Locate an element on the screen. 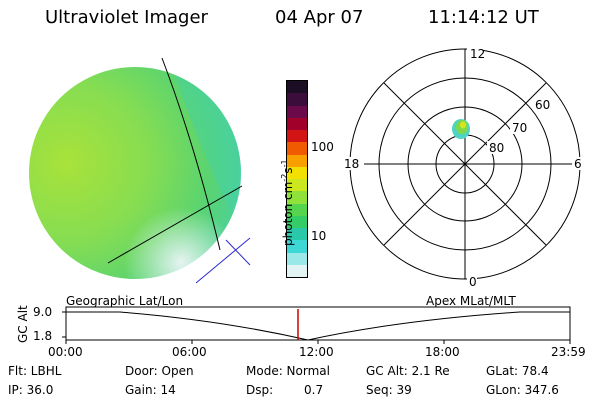 The image size is (600, 400). instrument-title: Ultraviolet Imager is located at coordinates (126, 17).